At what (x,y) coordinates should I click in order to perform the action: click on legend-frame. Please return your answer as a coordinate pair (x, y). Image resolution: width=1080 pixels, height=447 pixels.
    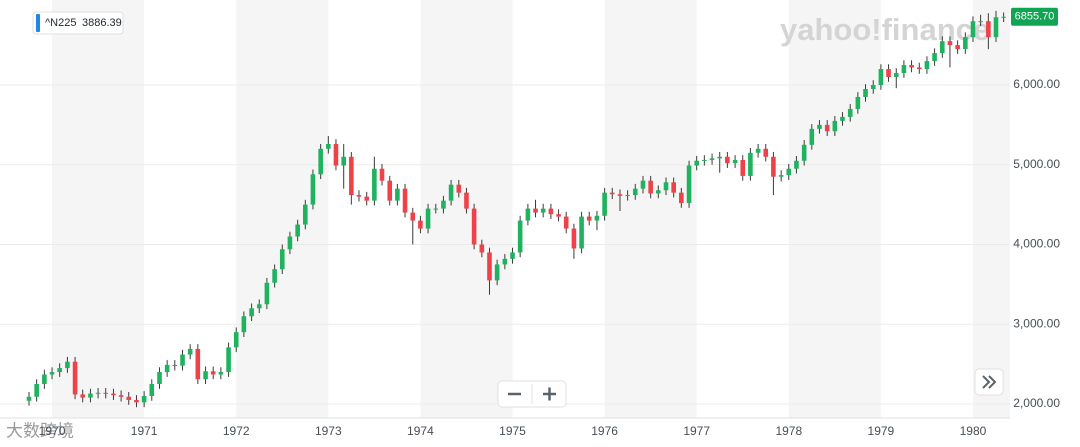
    Looking at the image, I should click on (78, 23).